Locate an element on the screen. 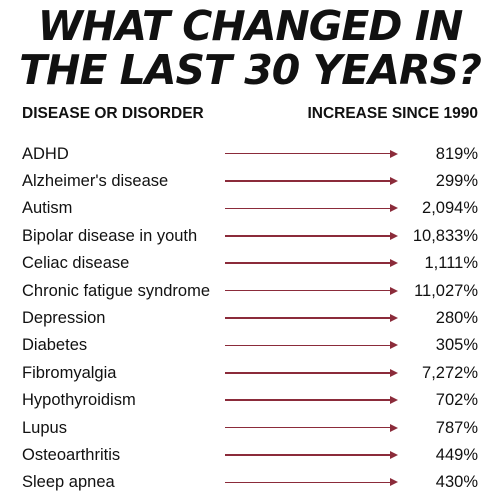 This screenshot has height=498, width=500. title-line-2: THE LAST 30 YEARS? is located at coordinates (250, 70).